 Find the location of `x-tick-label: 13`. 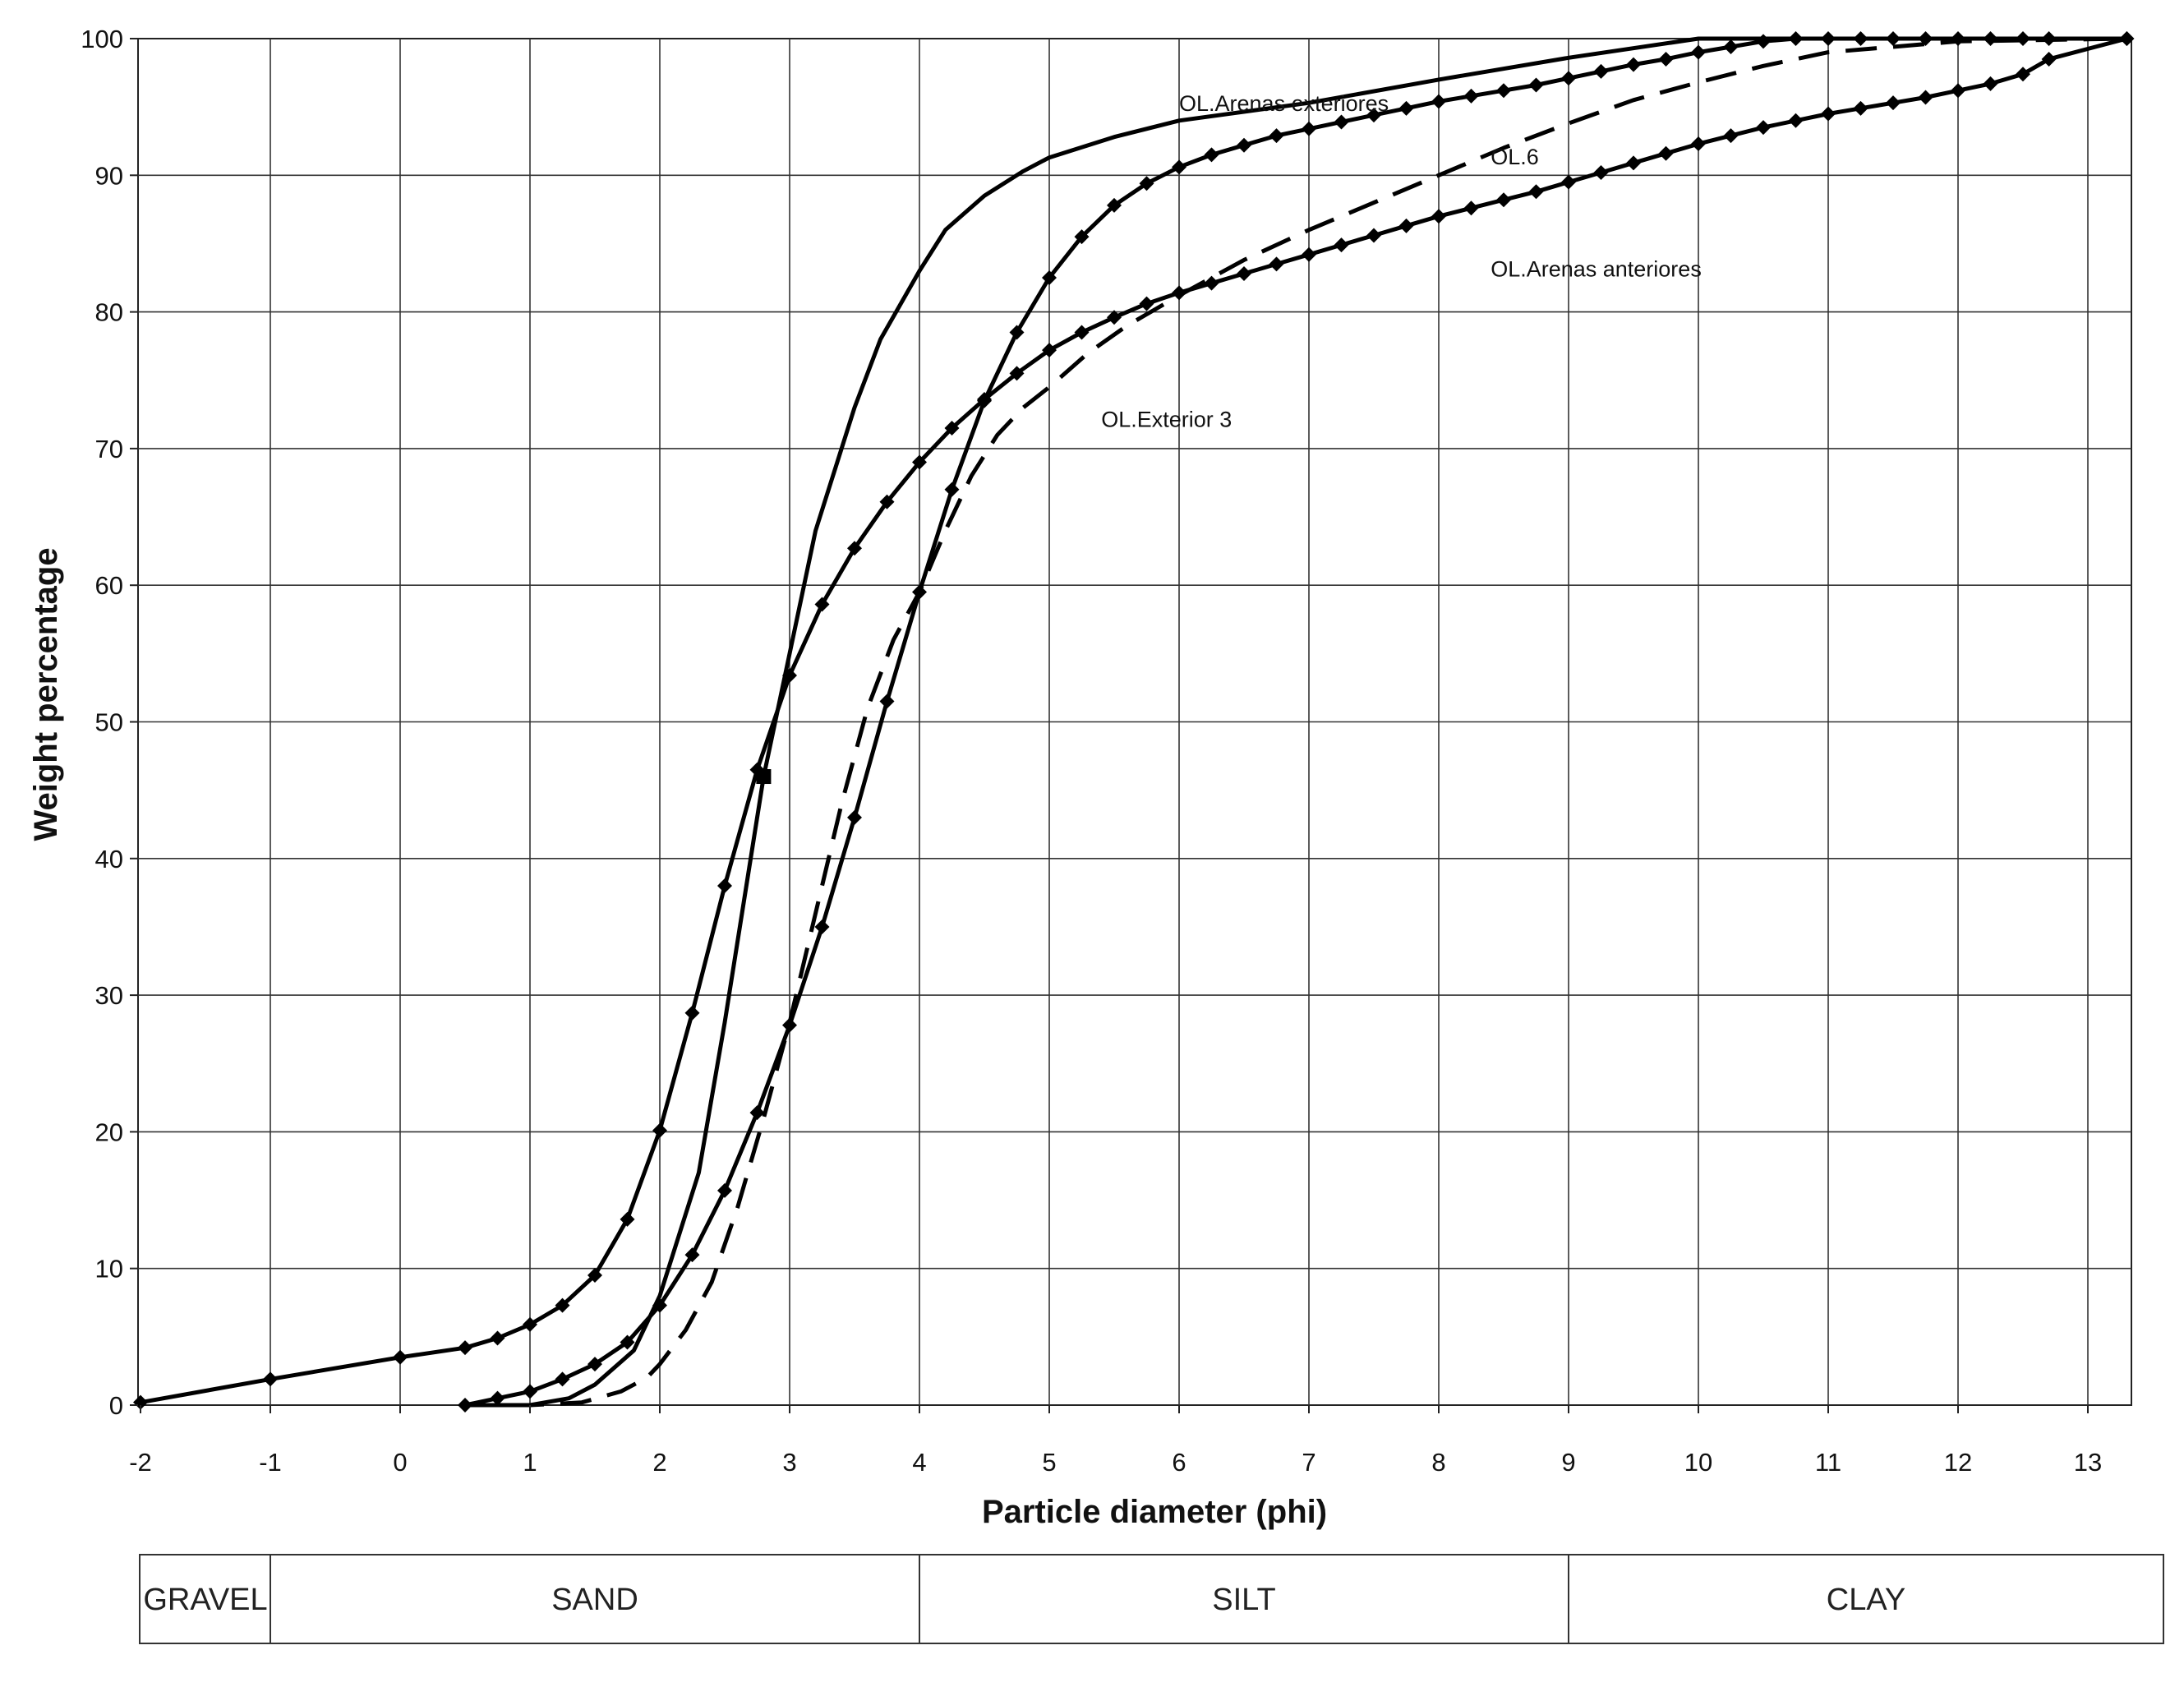

x-tick-label: 13 is located at coordinates (2088, 1462).